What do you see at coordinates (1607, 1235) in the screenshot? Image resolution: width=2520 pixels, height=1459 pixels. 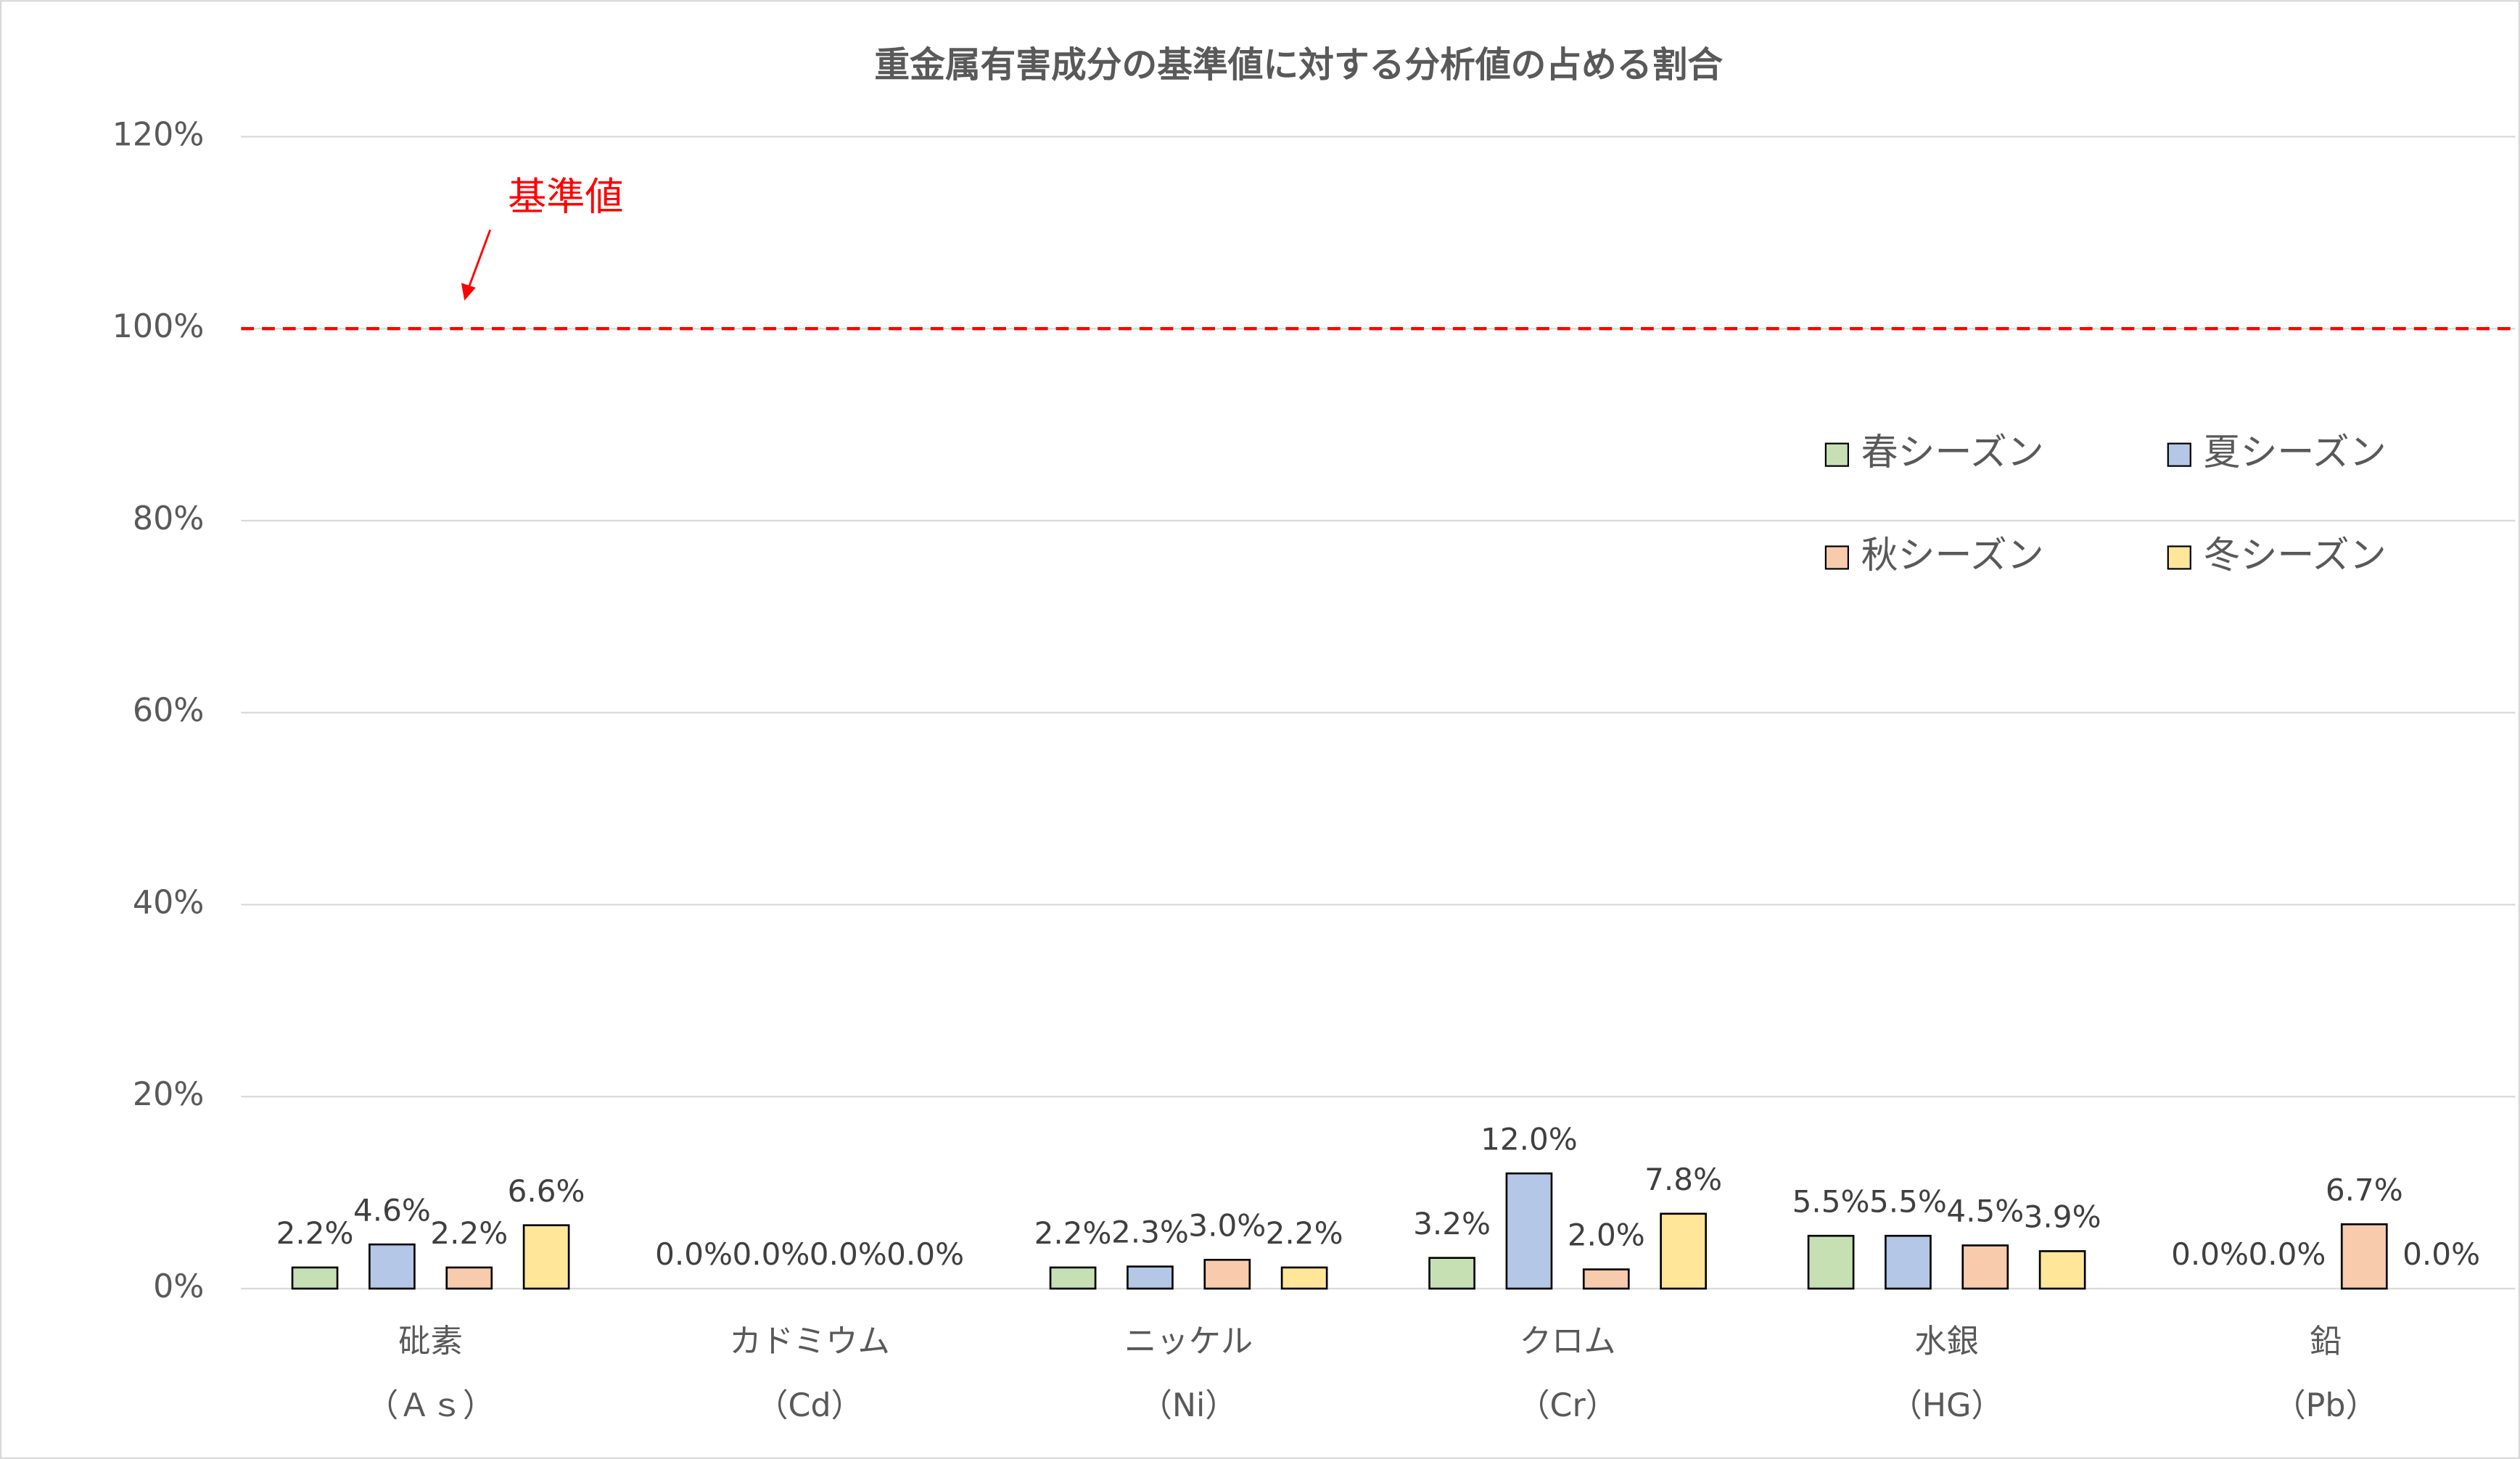 I see `value-label: 2.0%` at bounding box center [1607, 1235].